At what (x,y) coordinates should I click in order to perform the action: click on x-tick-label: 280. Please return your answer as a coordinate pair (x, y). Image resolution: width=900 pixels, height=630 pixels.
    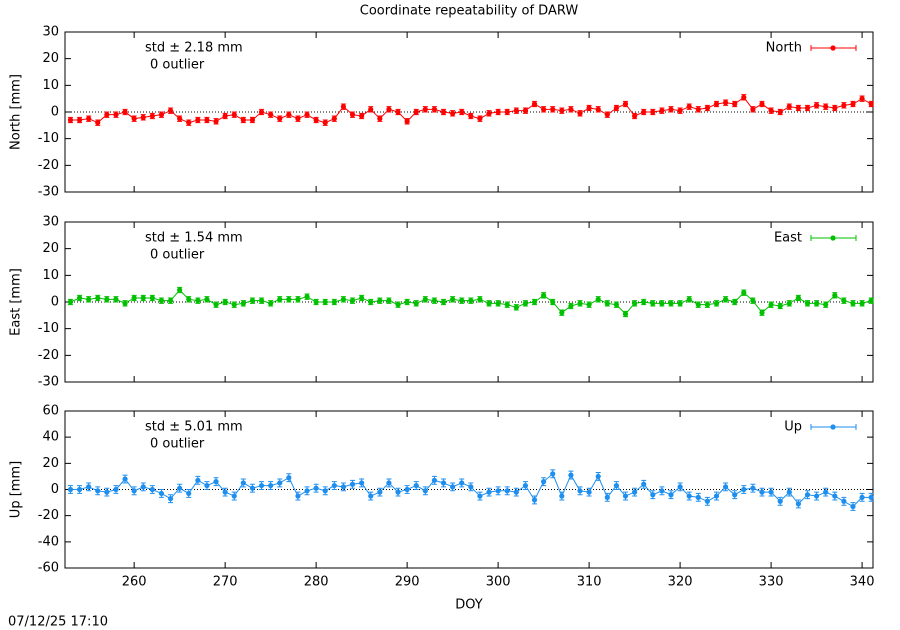
    Looking at the image, I should click on (316, 582).